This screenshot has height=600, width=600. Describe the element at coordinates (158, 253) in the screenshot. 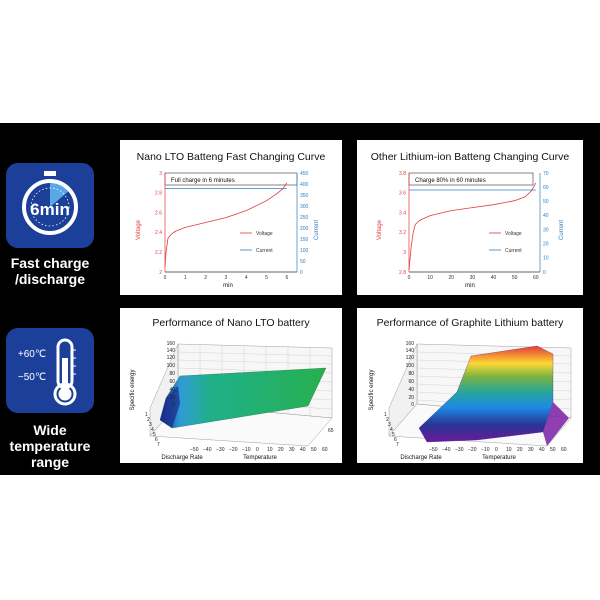

I see `y-tick-label: 2.2` at that location.